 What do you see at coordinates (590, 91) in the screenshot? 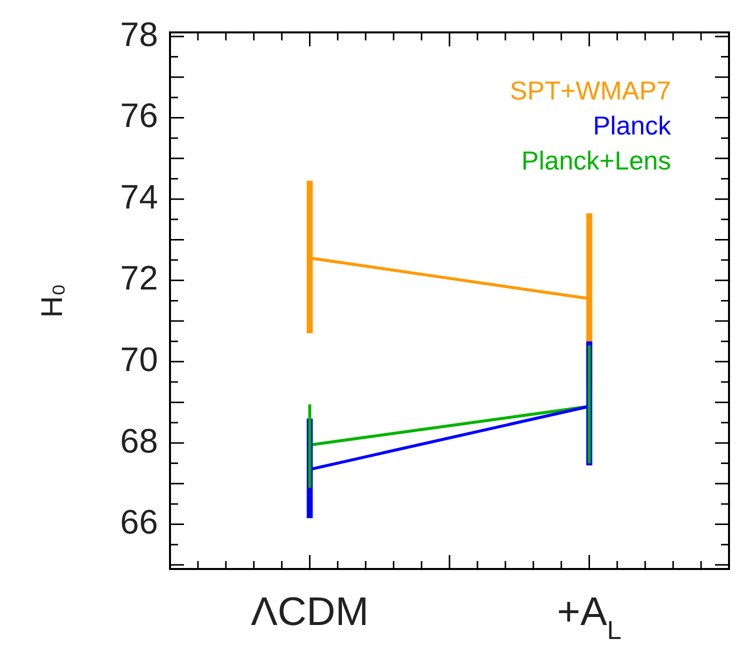
I see `text: SPT+WMAP7` at bounding box center [590, 91].